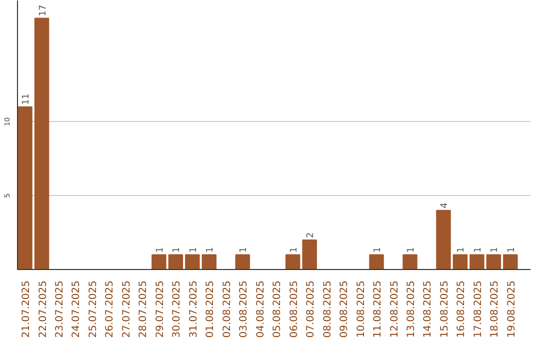  What do you see at coordinates (394, 309) in the screenshot?
I see `x-tick-label: 12.08.2025` at bounding box center [394, 309].